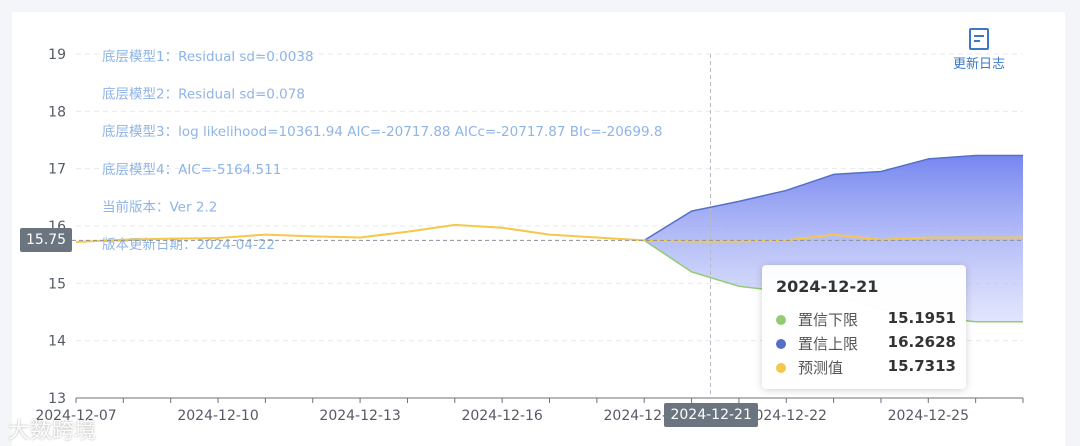 The height and width of the screenshot is (446, 1080). I want to click on x-tick-label: 2024-12-10, so click(217, 416).